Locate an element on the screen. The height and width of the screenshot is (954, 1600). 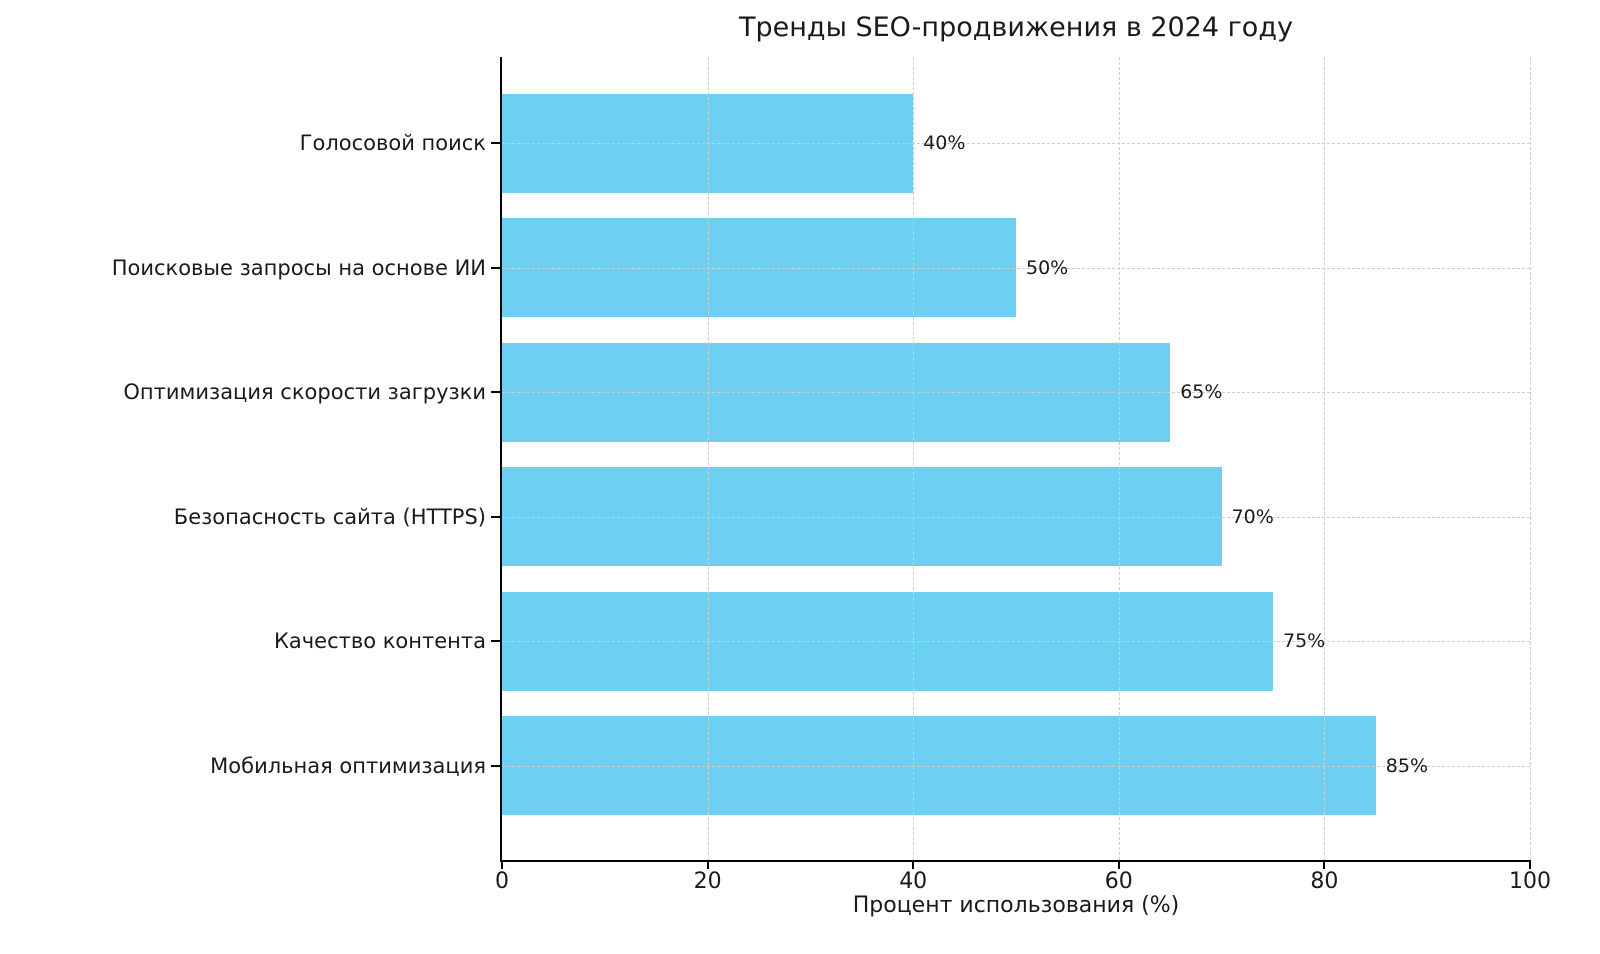
bar-value-label: 70% is located at coordinates (1252, 516).